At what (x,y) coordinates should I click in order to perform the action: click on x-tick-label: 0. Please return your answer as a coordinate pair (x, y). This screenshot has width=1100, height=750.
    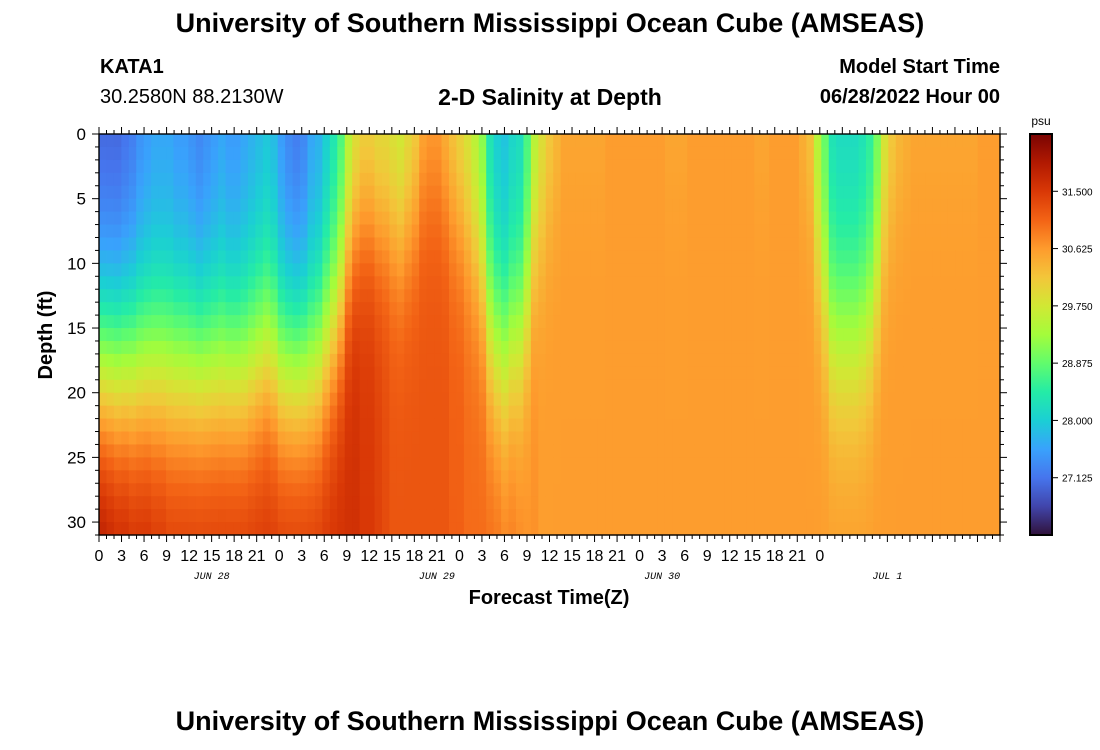
    Looking at the image, I should click on (99, 556).